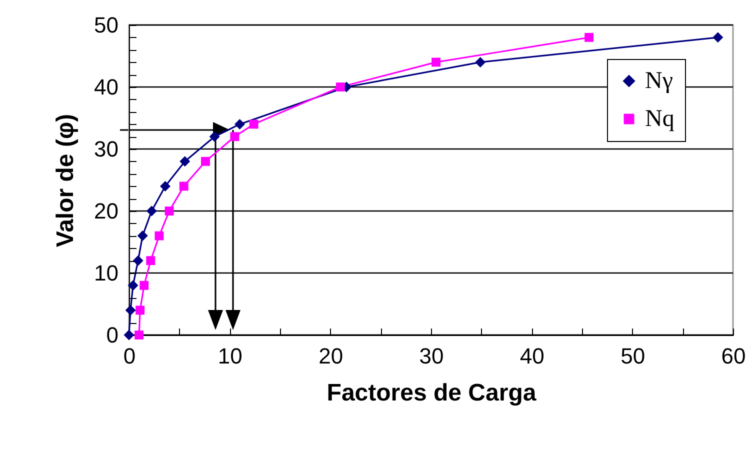  What do you see at coordinates (659, 81) in the screenshot?
I see `legend-label: Nγ` at bounding box center [659, 81].